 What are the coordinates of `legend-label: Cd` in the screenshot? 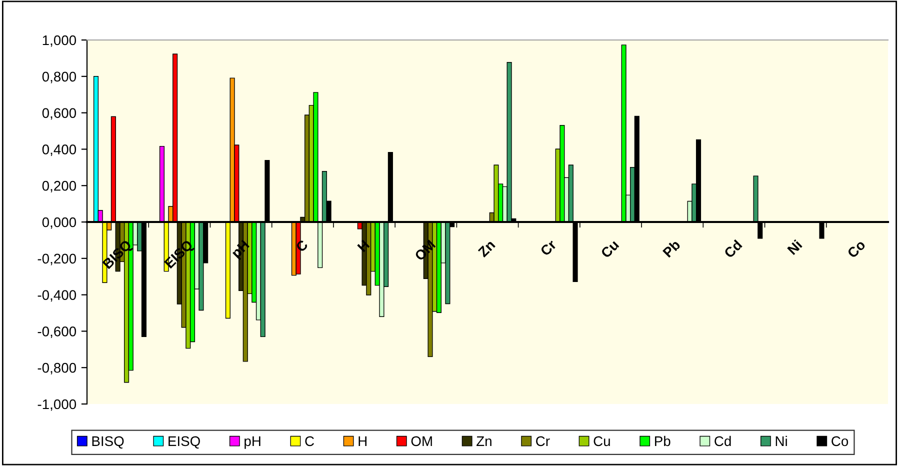 It's located at (722, 441).